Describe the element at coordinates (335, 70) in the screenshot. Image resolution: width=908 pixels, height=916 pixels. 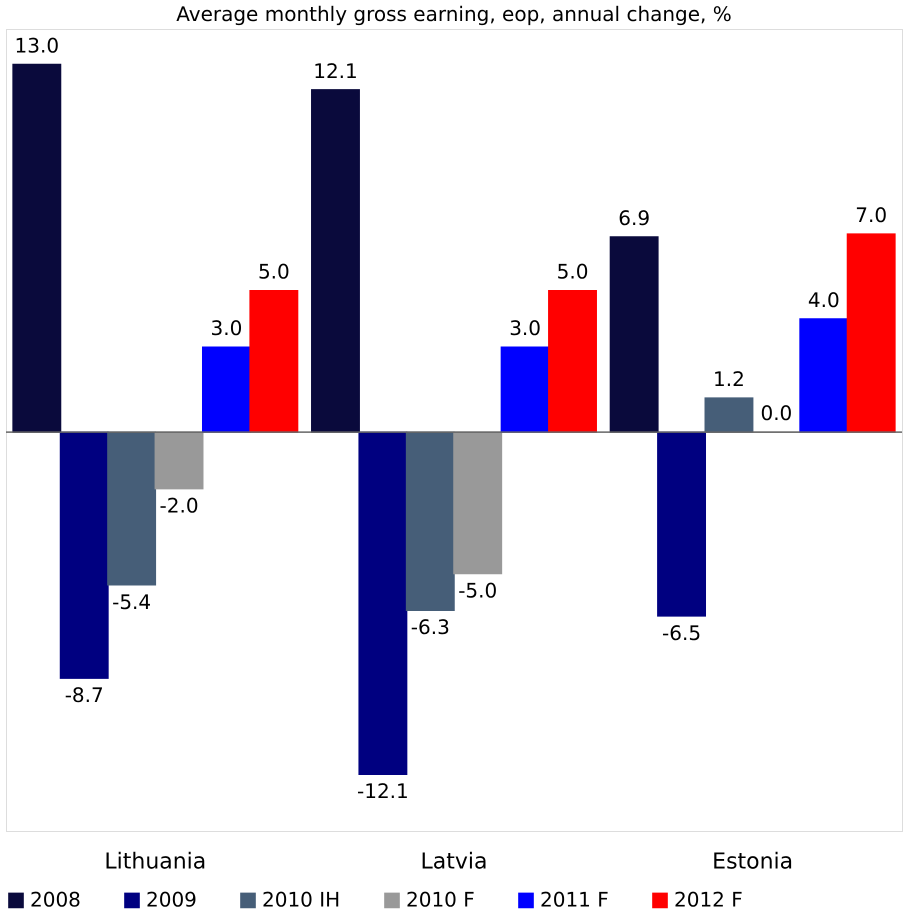
I see `data-label: 12.1` at that location.